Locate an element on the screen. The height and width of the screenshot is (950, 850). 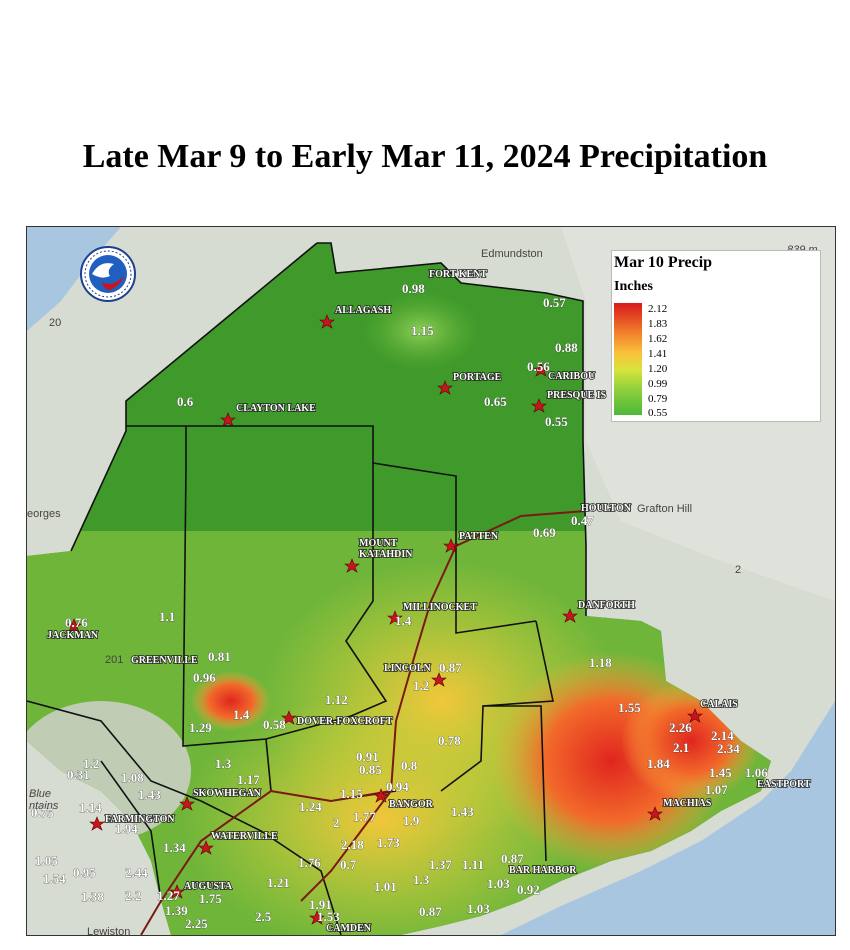
precip-value: 1.21 is located at coordinates (278, 882).